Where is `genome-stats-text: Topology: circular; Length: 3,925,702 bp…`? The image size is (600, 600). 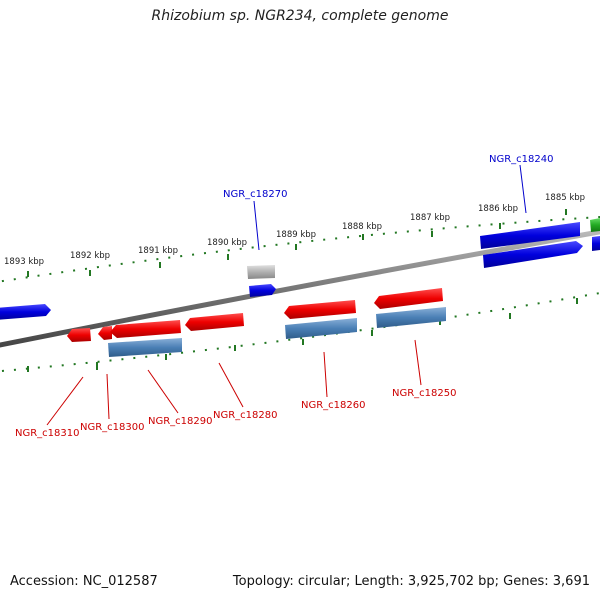
genome-stats-text: Topology: circular; Length: 3,925,702 bp… is located at coordinates (411, 581).